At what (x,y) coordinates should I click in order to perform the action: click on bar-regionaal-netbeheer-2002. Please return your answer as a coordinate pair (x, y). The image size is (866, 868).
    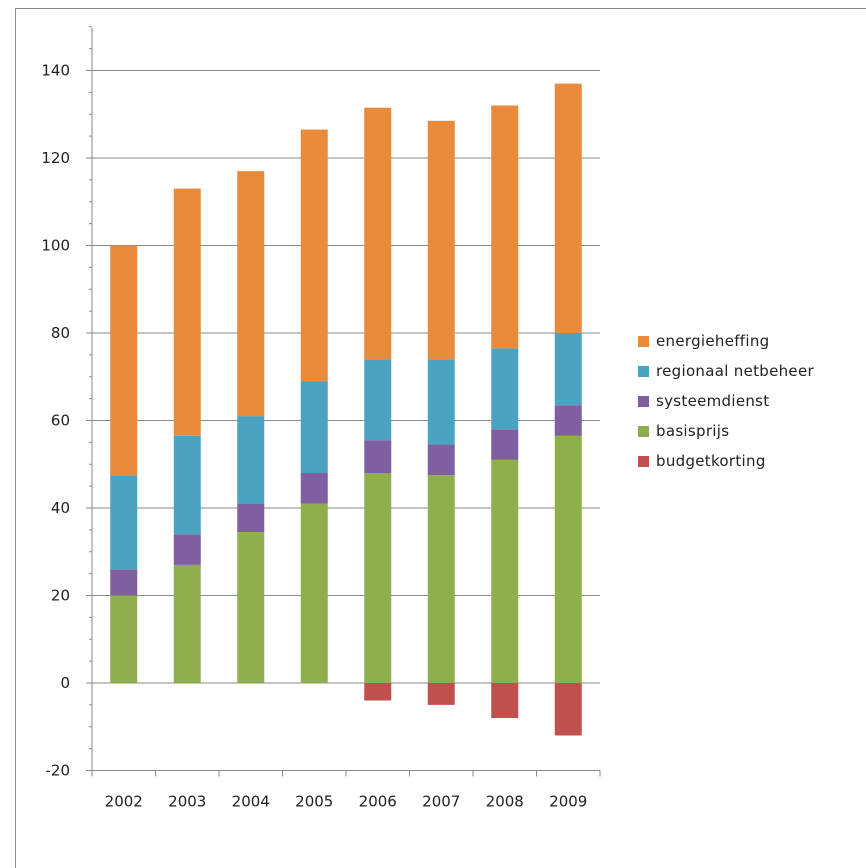
    Looking at the image, I should click on (124, 522).